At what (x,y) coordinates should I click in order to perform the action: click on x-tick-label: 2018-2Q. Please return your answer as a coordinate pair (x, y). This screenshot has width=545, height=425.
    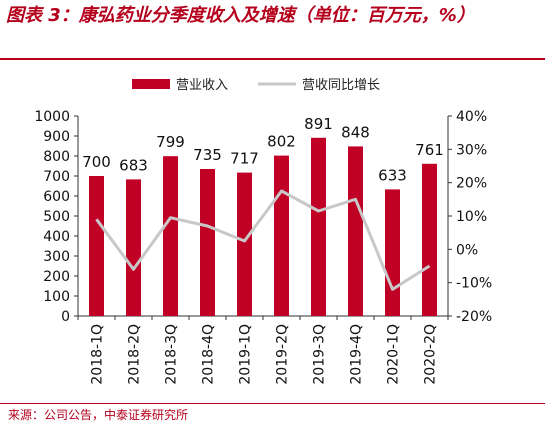
    Looking at the image, I should click on (135, 354).